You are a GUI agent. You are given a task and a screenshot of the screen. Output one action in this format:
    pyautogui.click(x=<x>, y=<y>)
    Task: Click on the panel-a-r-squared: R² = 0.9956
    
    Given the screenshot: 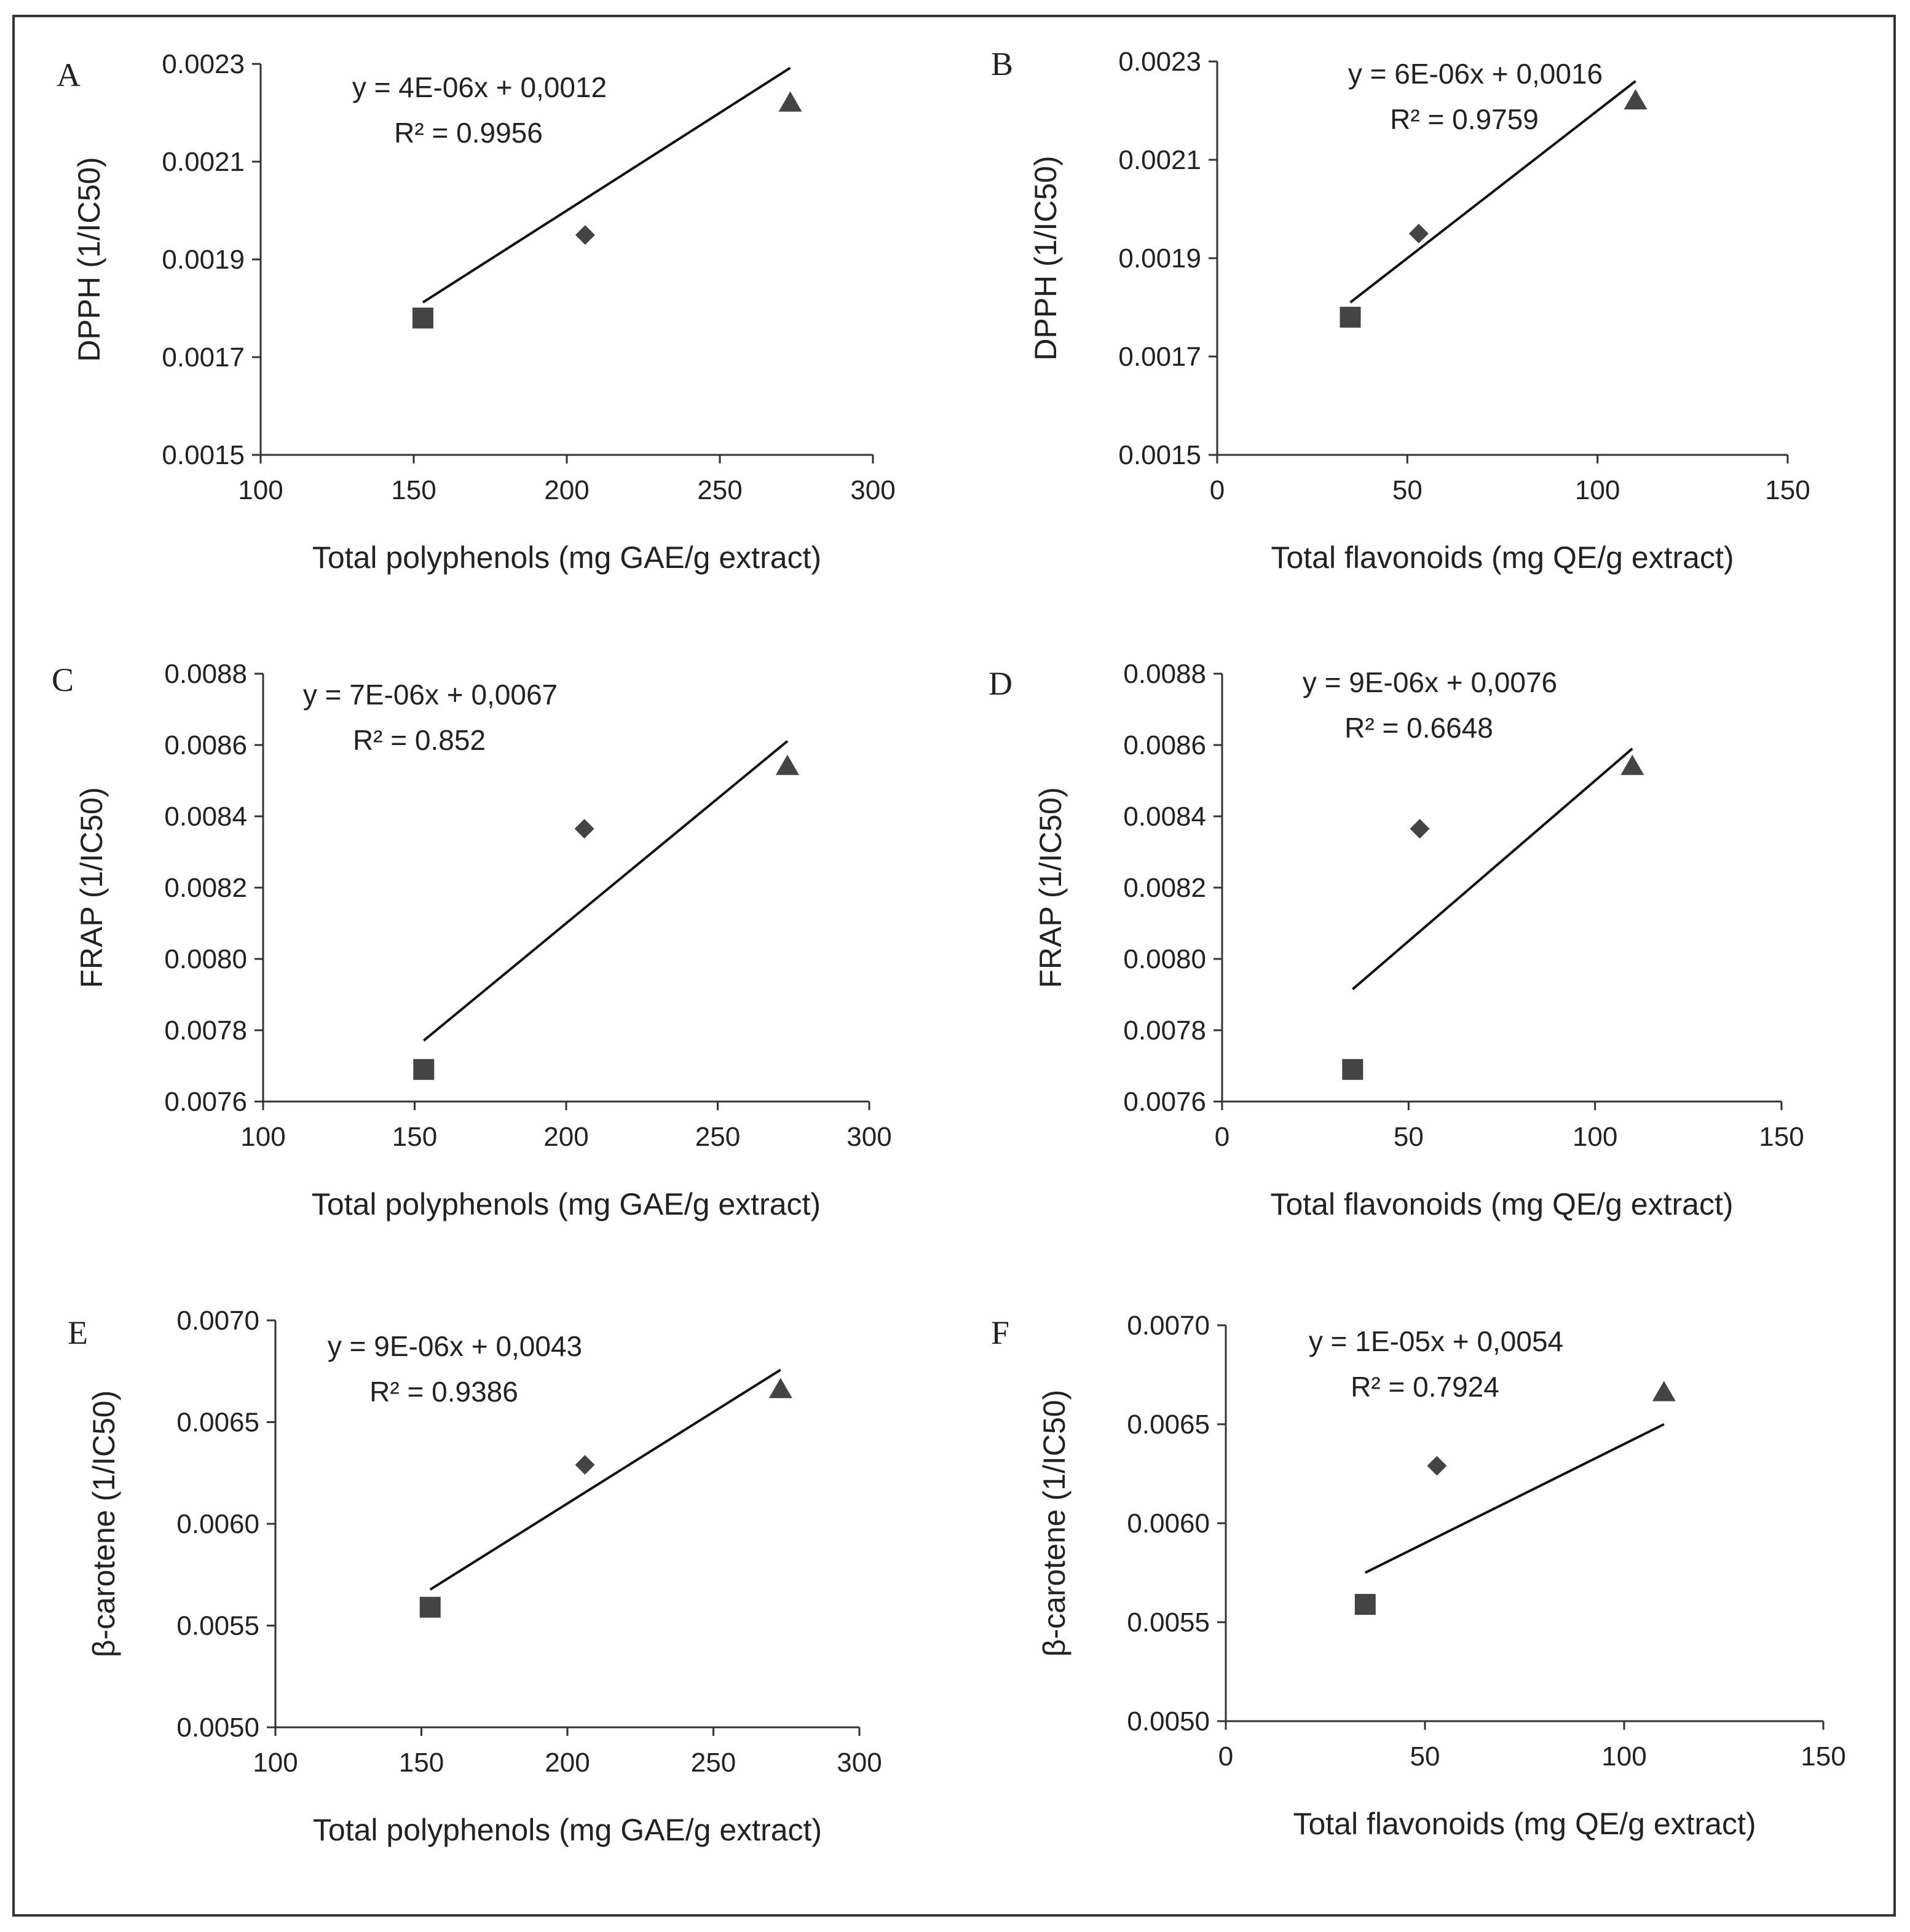 What is the action you would take?
    pyautogui.click(x=468, y=133)
    